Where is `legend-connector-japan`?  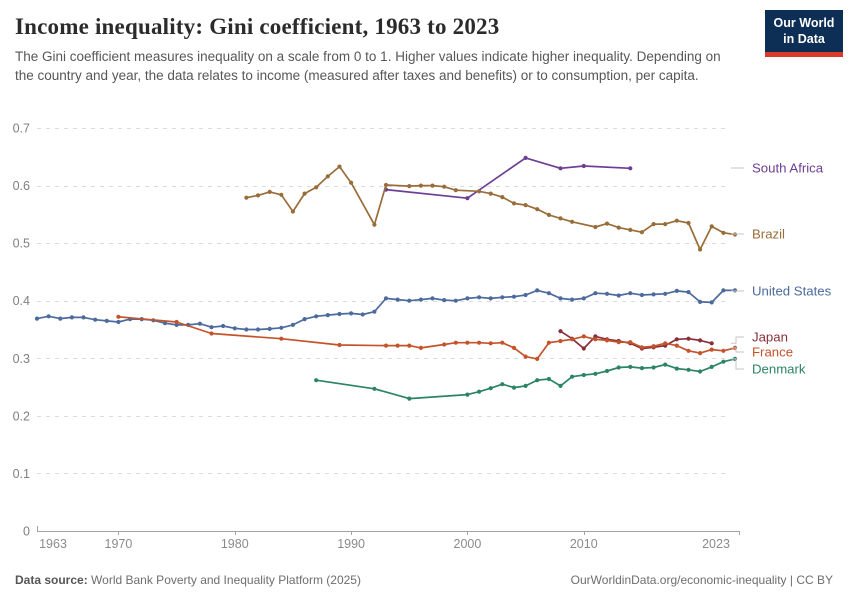
legend-connector-japan is located at coordinates (737, 340).